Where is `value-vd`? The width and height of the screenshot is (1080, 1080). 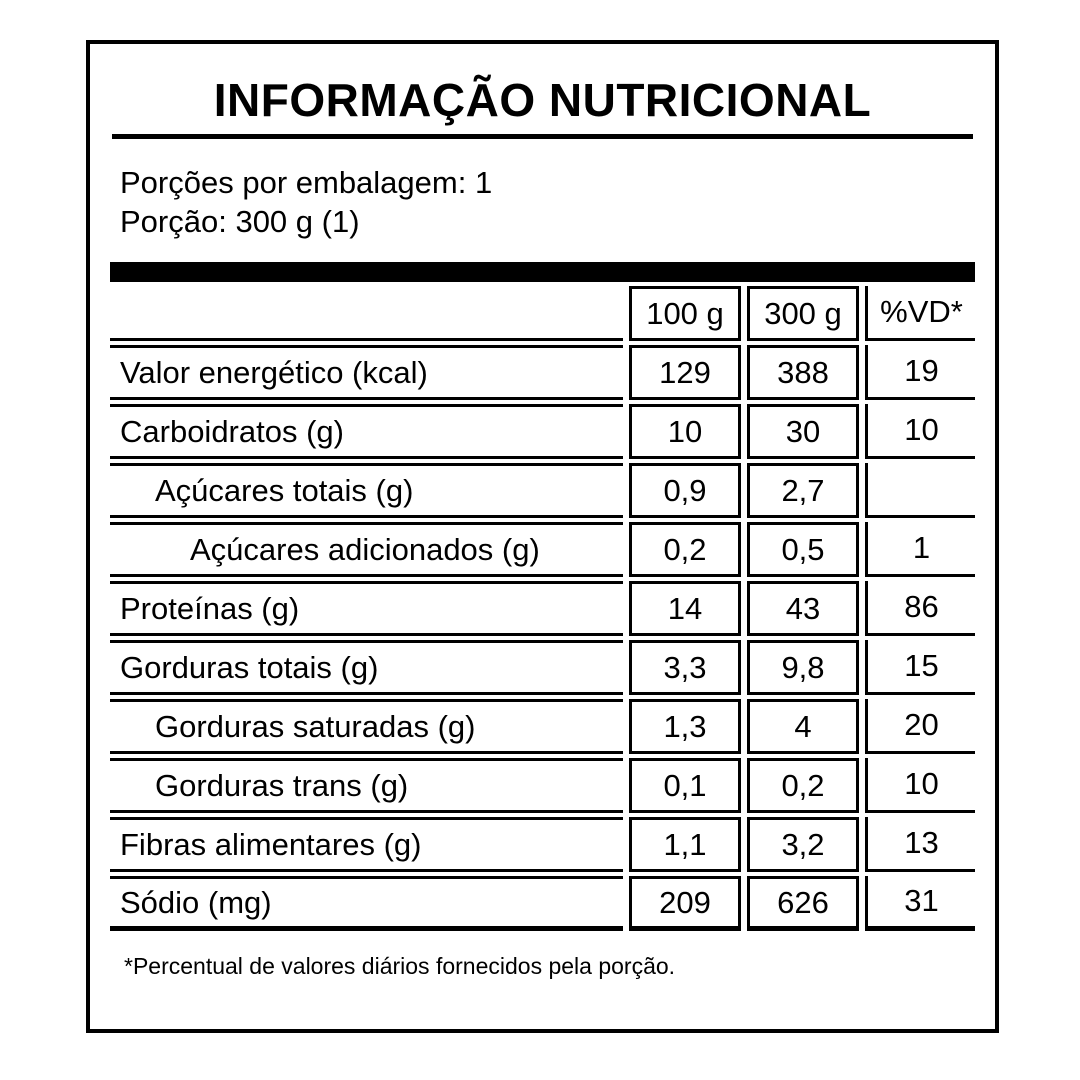
value-vd is located at coordinates (920, 490).